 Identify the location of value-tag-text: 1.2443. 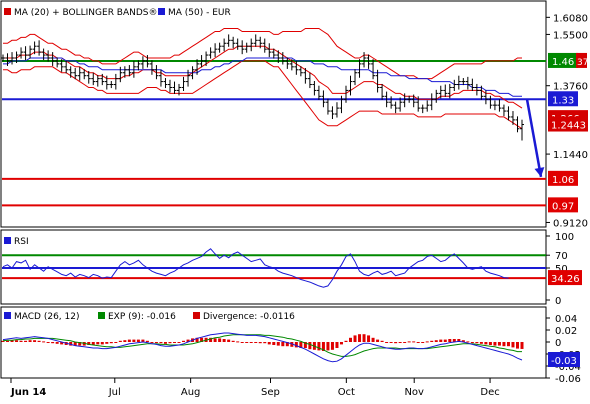
(568, 126).